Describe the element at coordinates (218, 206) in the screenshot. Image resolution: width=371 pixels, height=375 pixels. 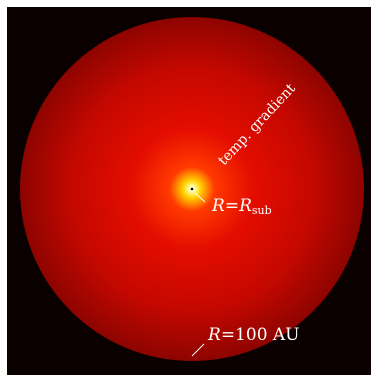
I see `inner-R: R` at that location.